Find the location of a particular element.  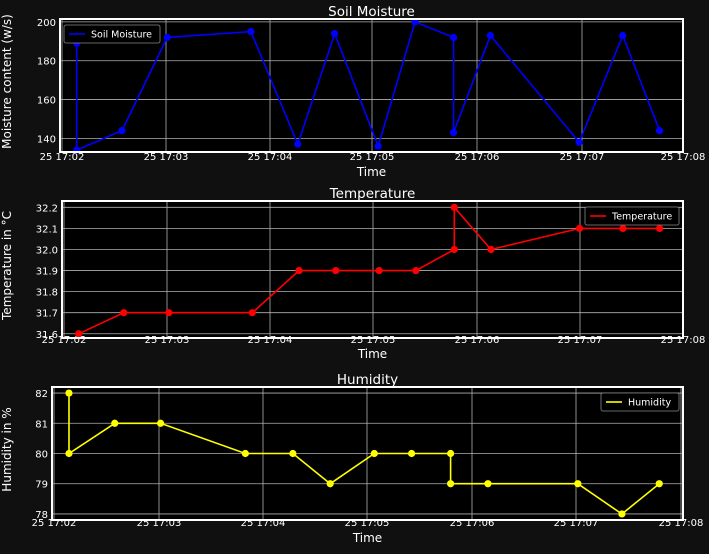

y-tick-label: 32.2 is located at coordinates (47, 208).